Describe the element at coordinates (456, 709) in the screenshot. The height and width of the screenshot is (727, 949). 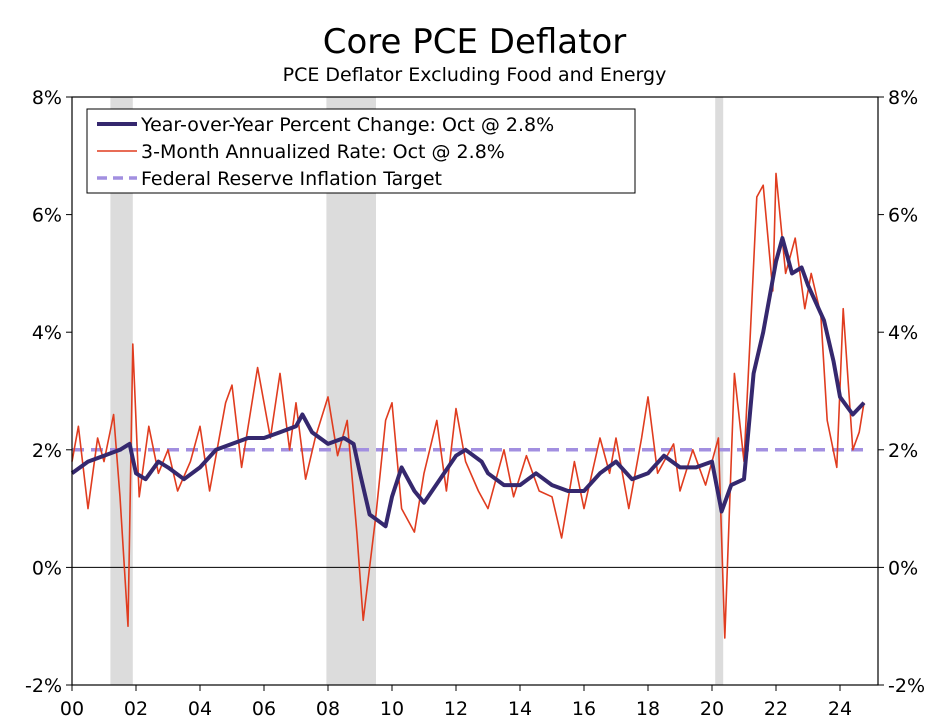
I see `x-tick-label: 12` at that location.